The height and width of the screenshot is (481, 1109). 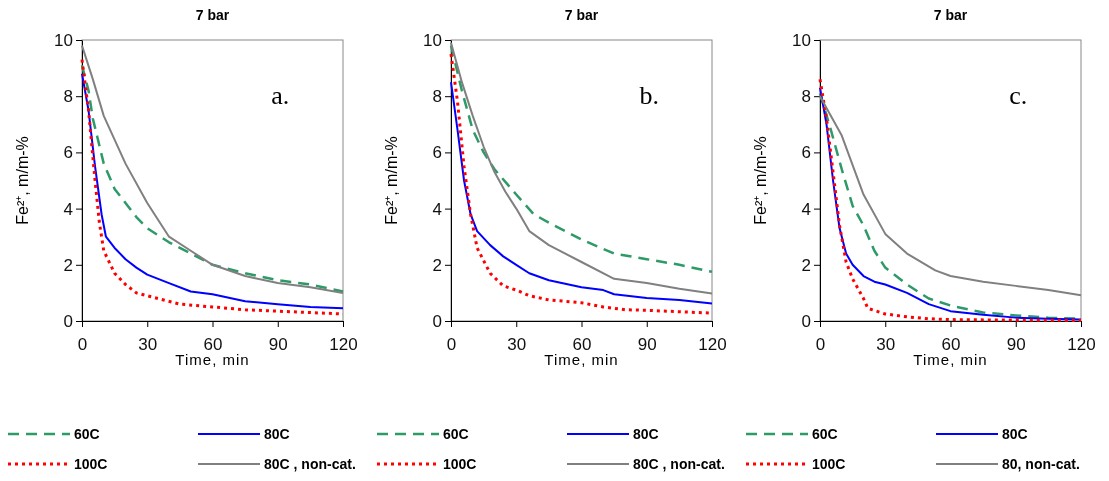 I want to click on annotation: a., so click(x=280, y=95).